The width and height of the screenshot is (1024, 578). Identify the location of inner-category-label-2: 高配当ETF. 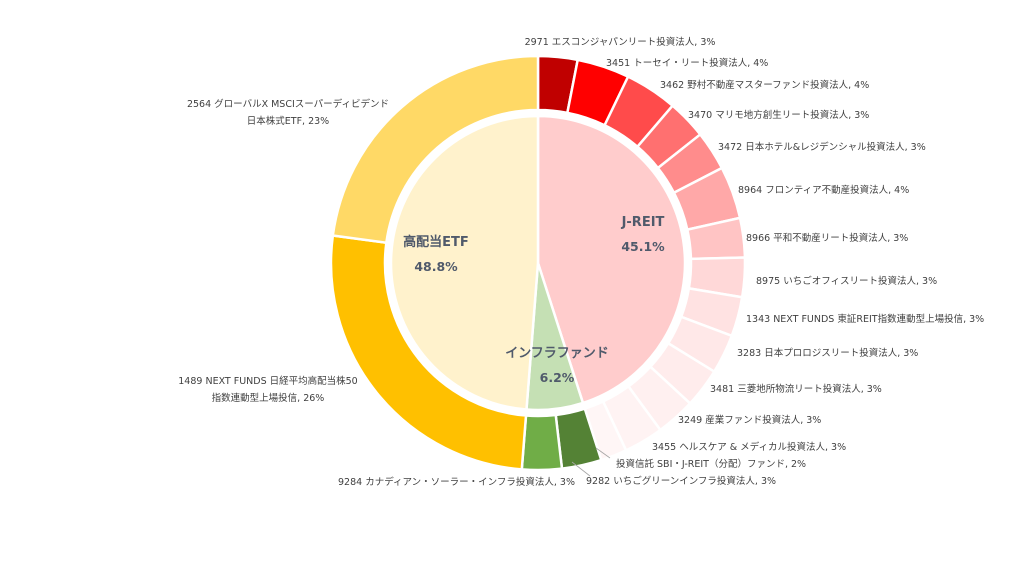
(436, 242).